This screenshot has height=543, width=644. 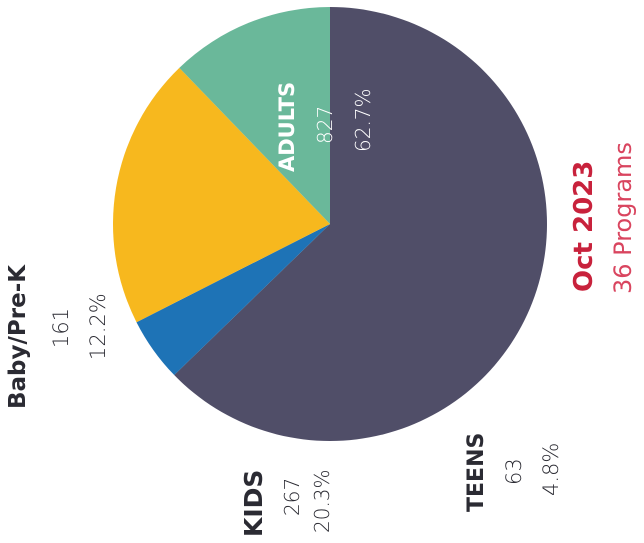 I want to click on slice-label-baby-prek: Baby/Pre-K, so click(x=18, y=336).